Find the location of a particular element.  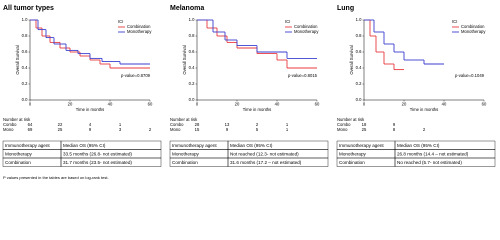

table-text: Not reached (12.3- not estimated) is located at coordinates (264, 153).